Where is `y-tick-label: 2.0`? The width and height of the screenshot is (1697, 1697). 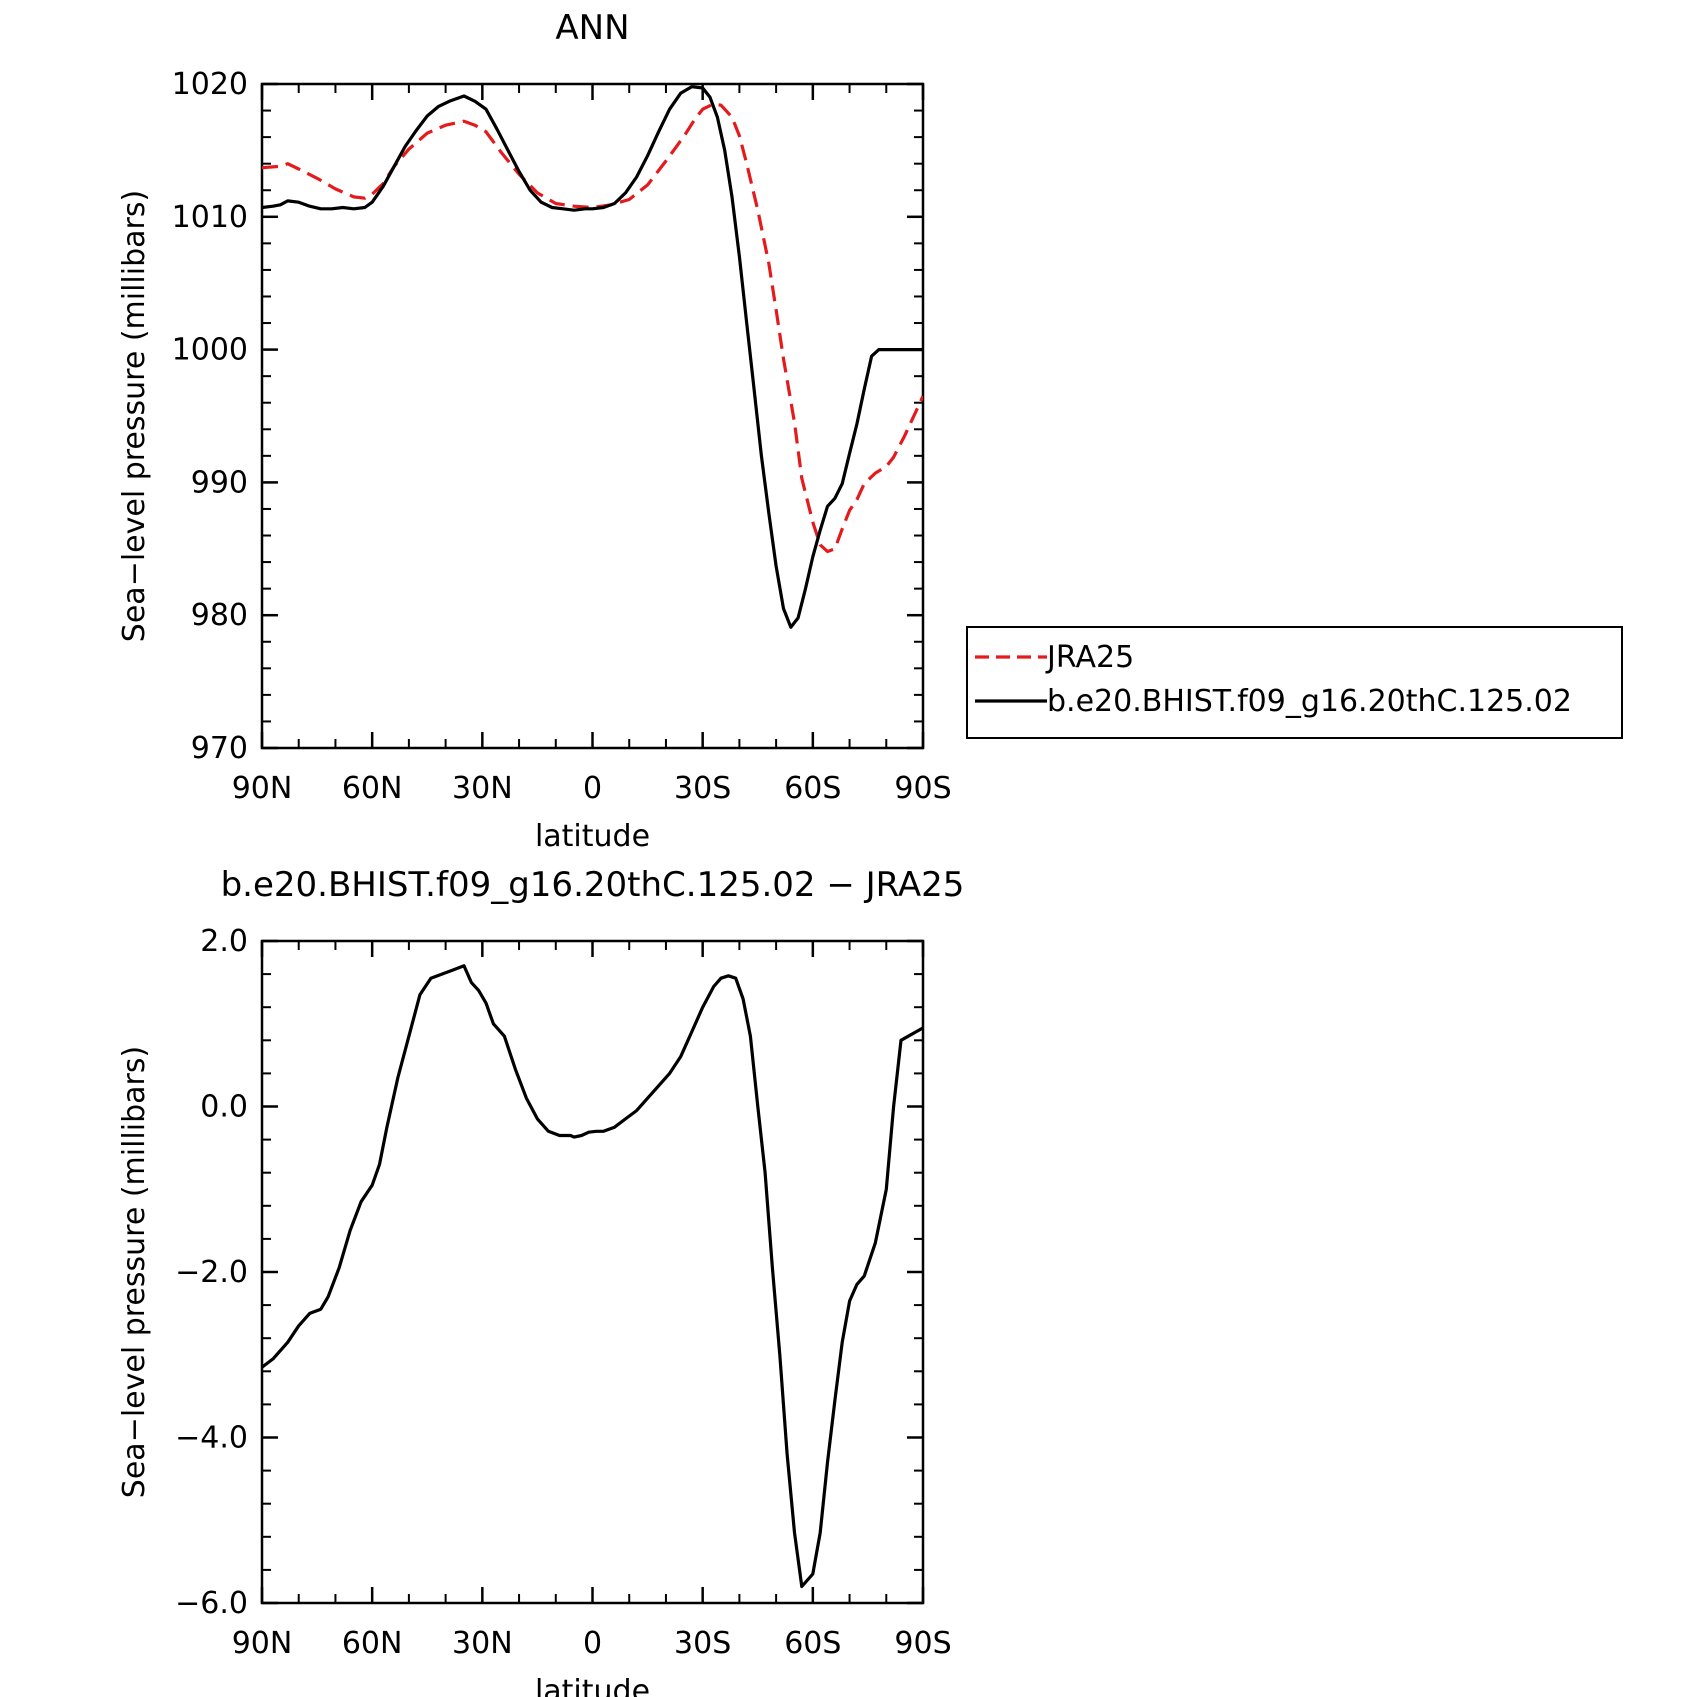
y-tick-label: 2.0 is located at coordinates (224, 941).